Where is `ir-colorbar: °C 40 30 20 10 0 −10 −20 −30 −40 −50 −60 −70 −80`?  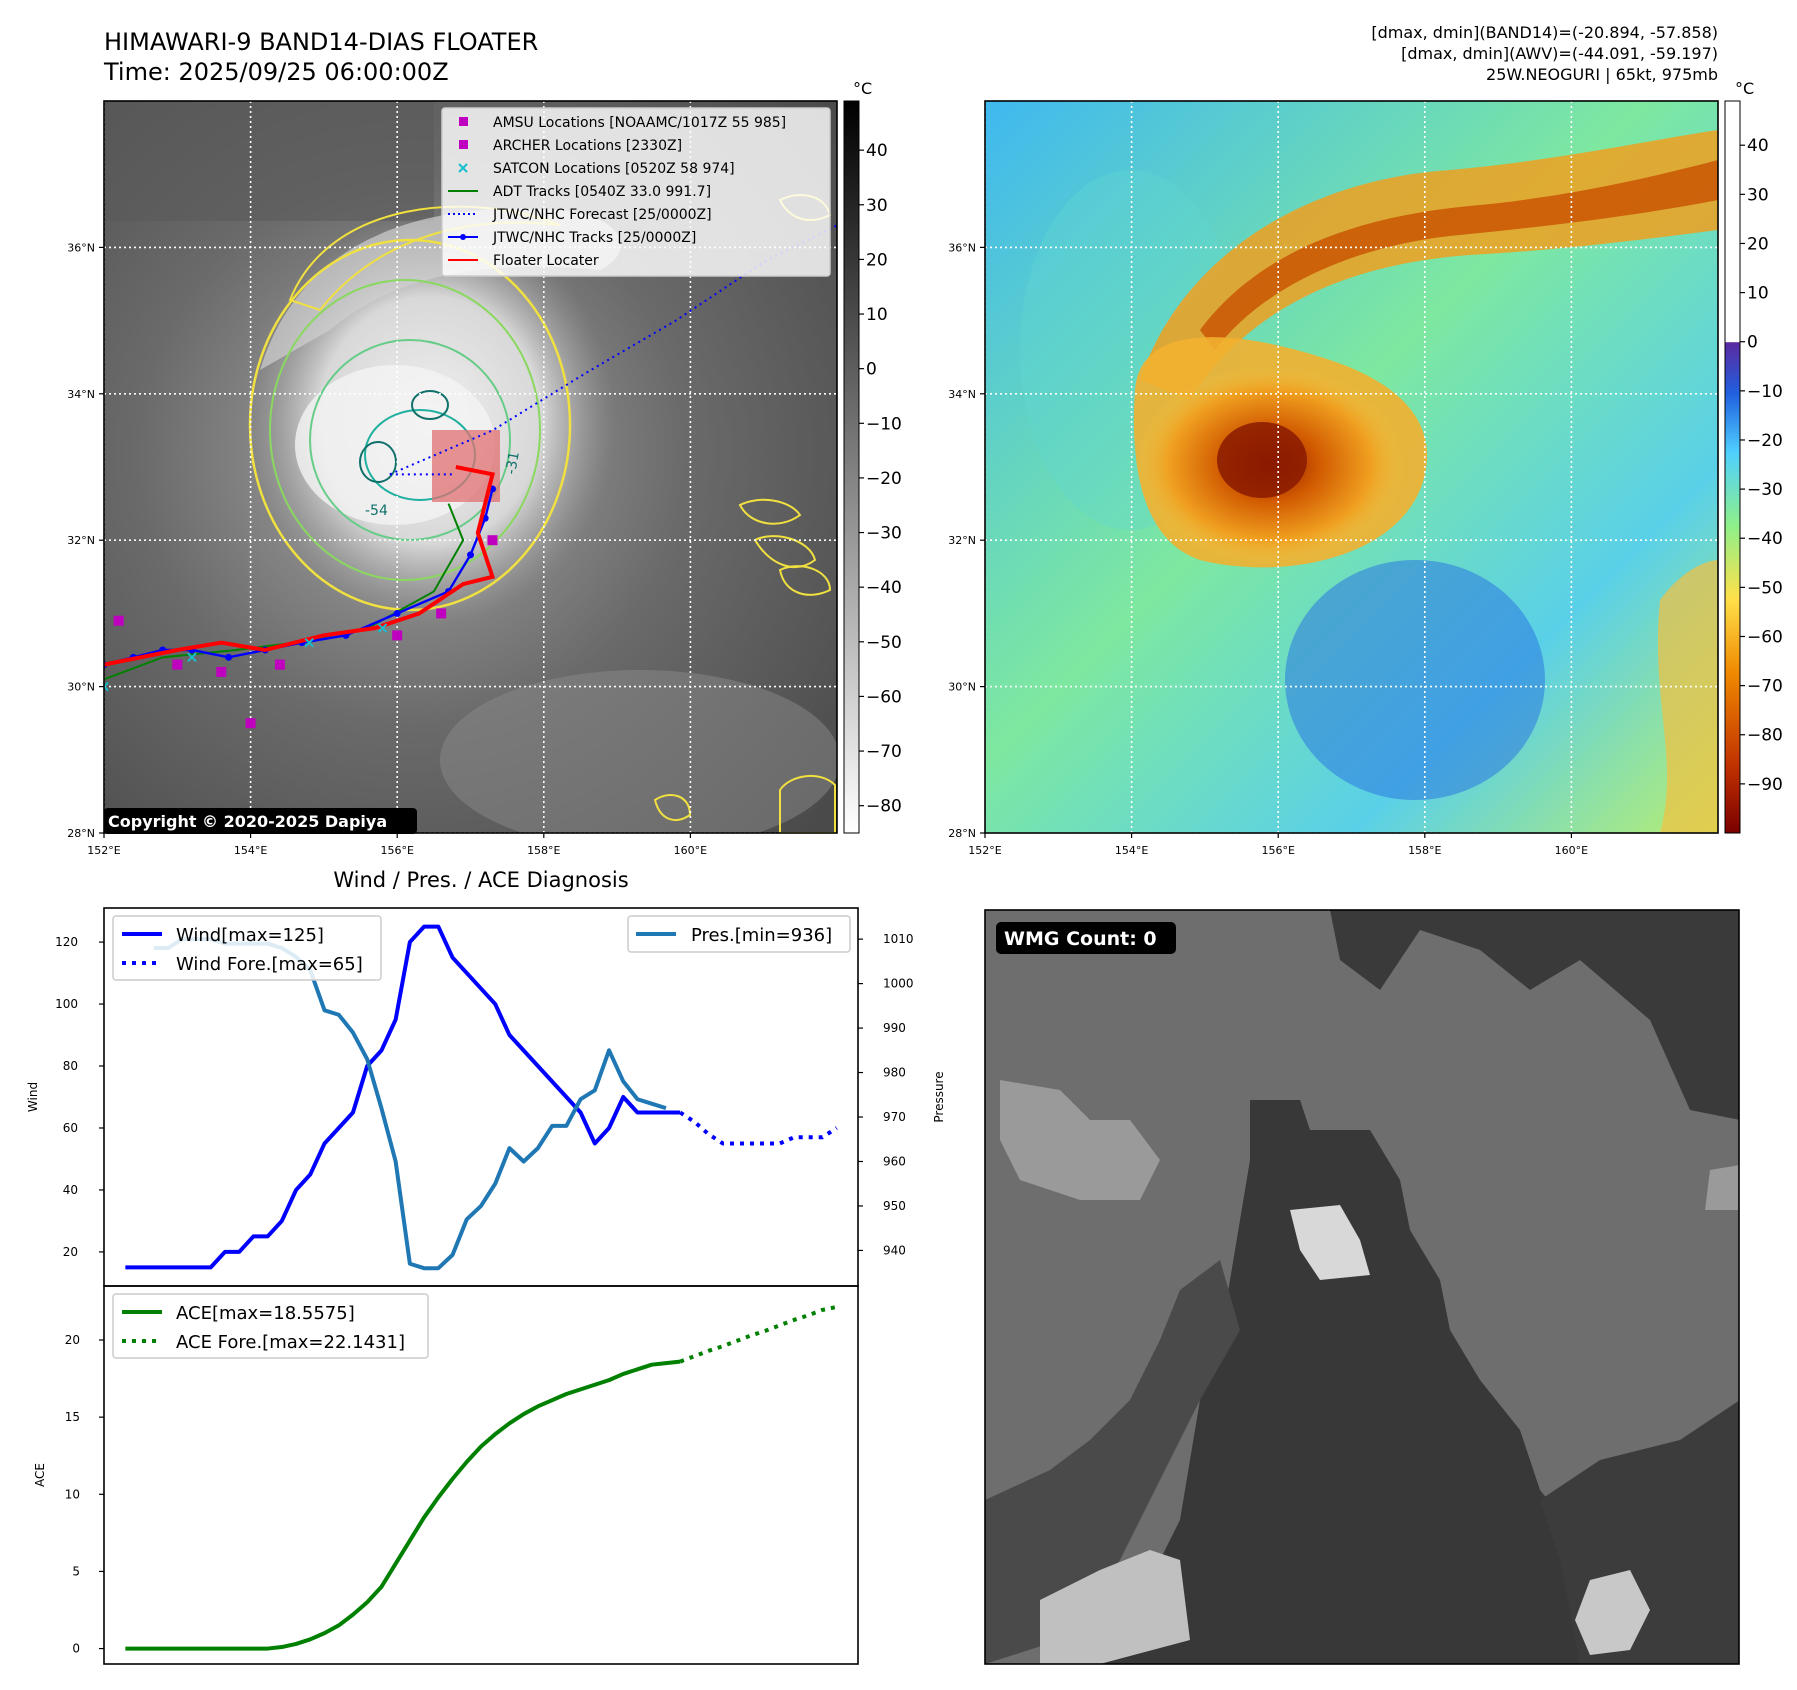 ir-colorbar: °C 40 30 20 10 0 −10 −20 −30 −40 −50 −60 −70 −80 is located at coordinates (872, 456).